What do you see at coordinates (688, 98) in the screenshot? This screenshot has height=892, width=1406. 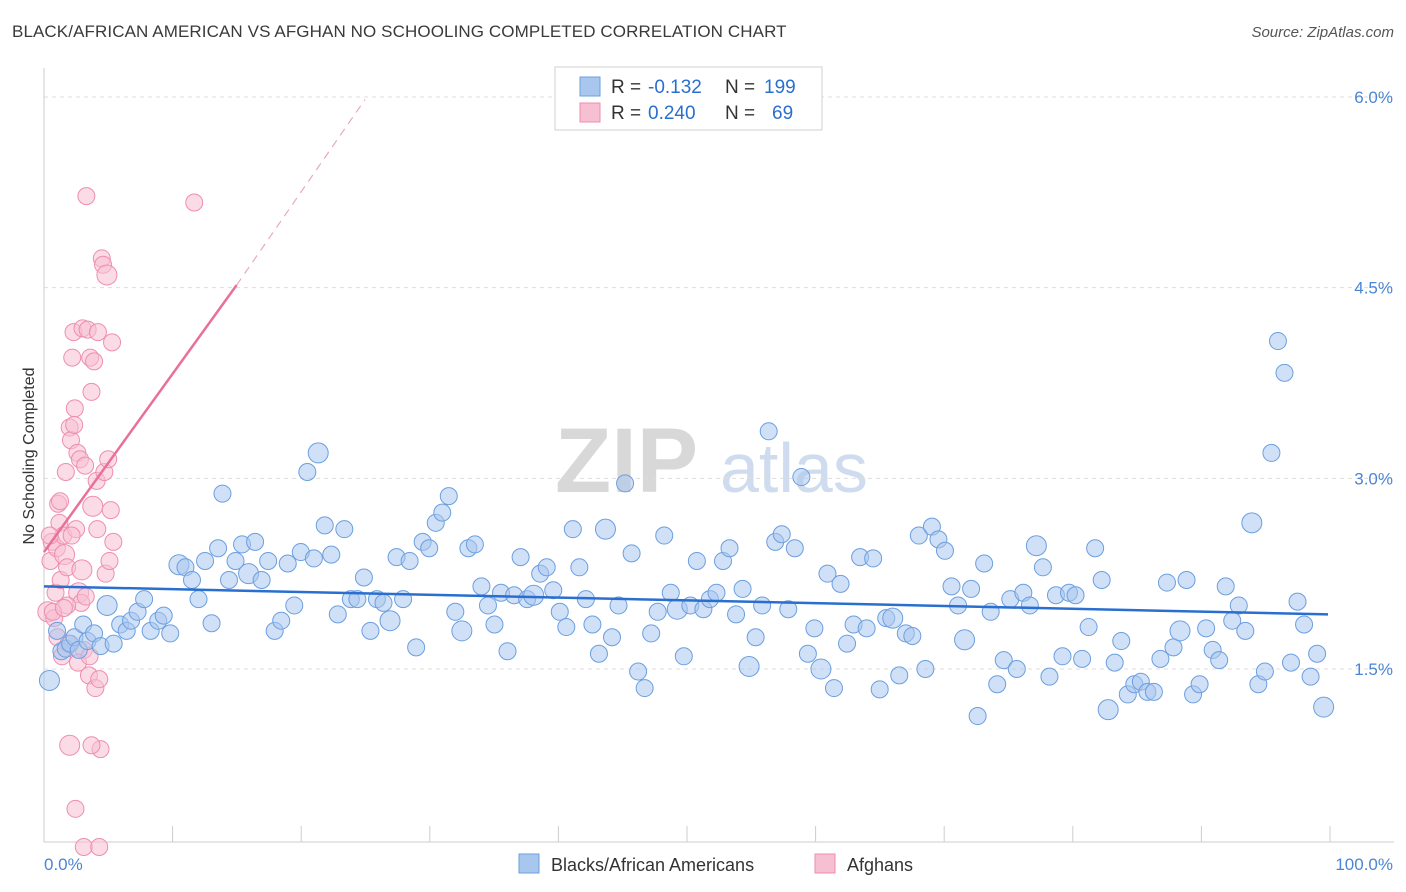 I see `stats-legend: R = -0.132 N = 199 R = 0.240 N = 69` at bounding box center [688, 98].